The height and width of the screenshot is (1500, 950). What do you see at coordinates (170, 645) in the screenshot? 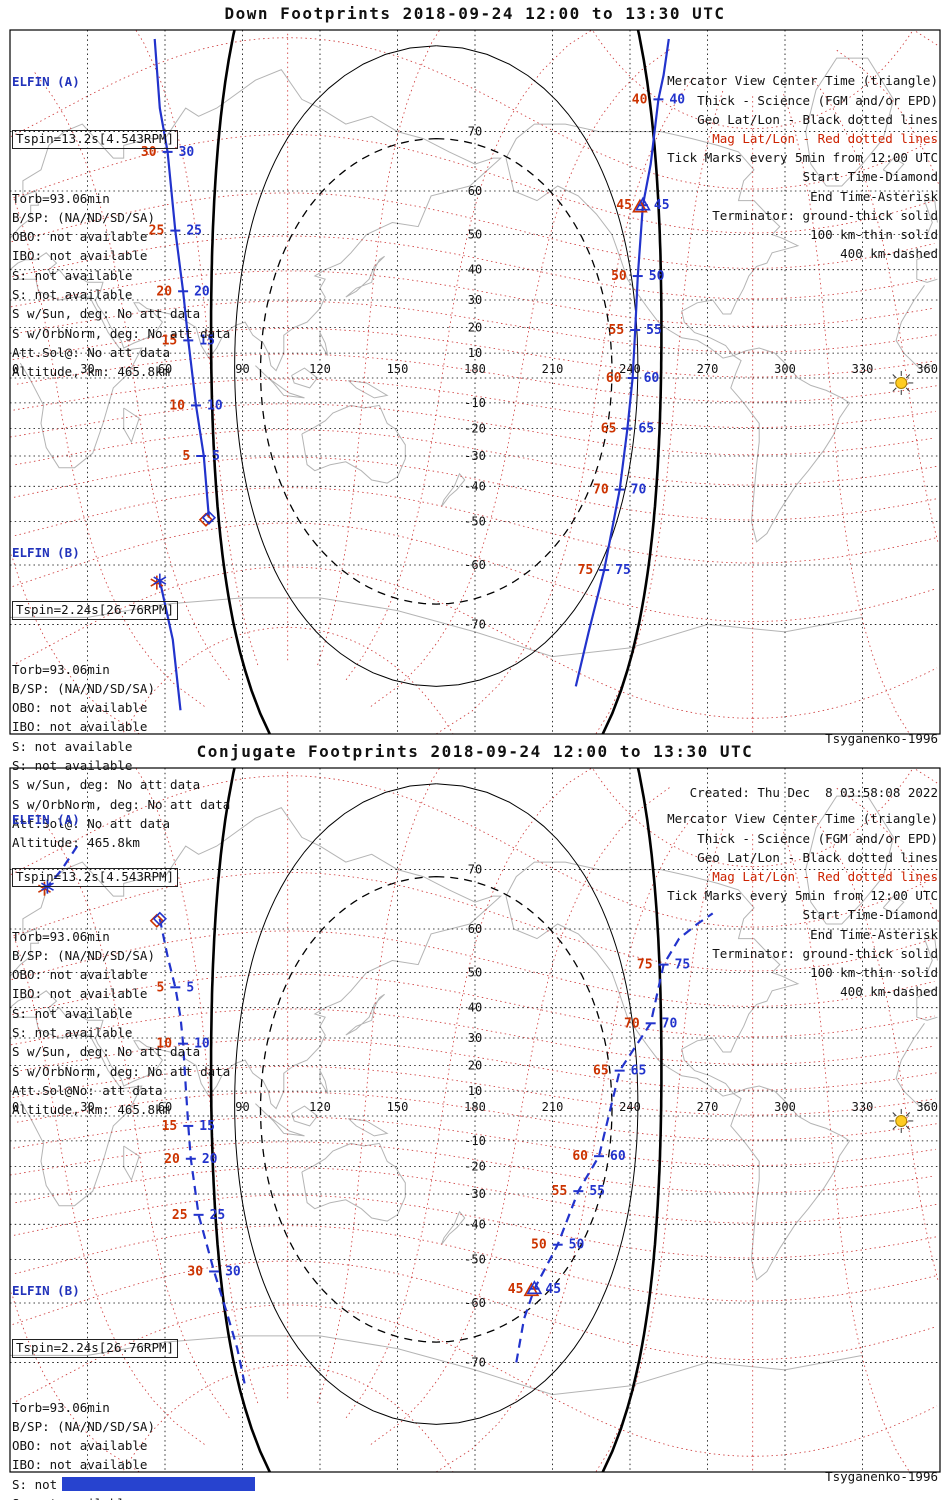
I see `satellite-track` at bounding box center [170, 645].